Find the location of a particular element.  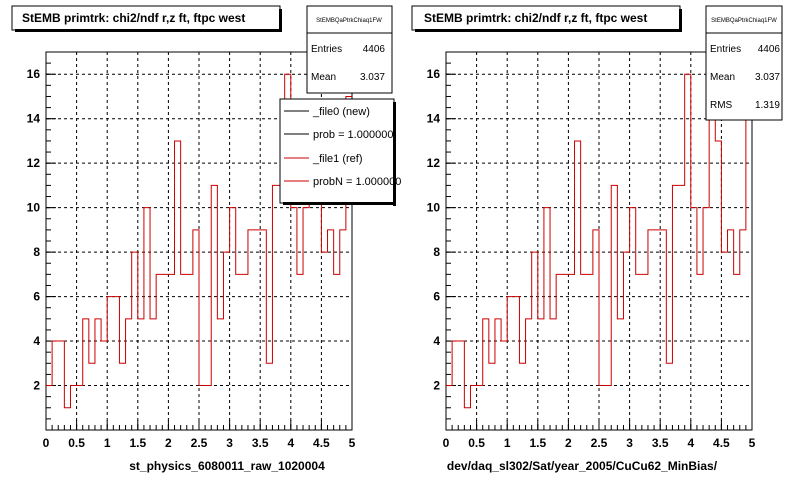

right-stats-label-mean: Mean is located at coordinates (722, 77).